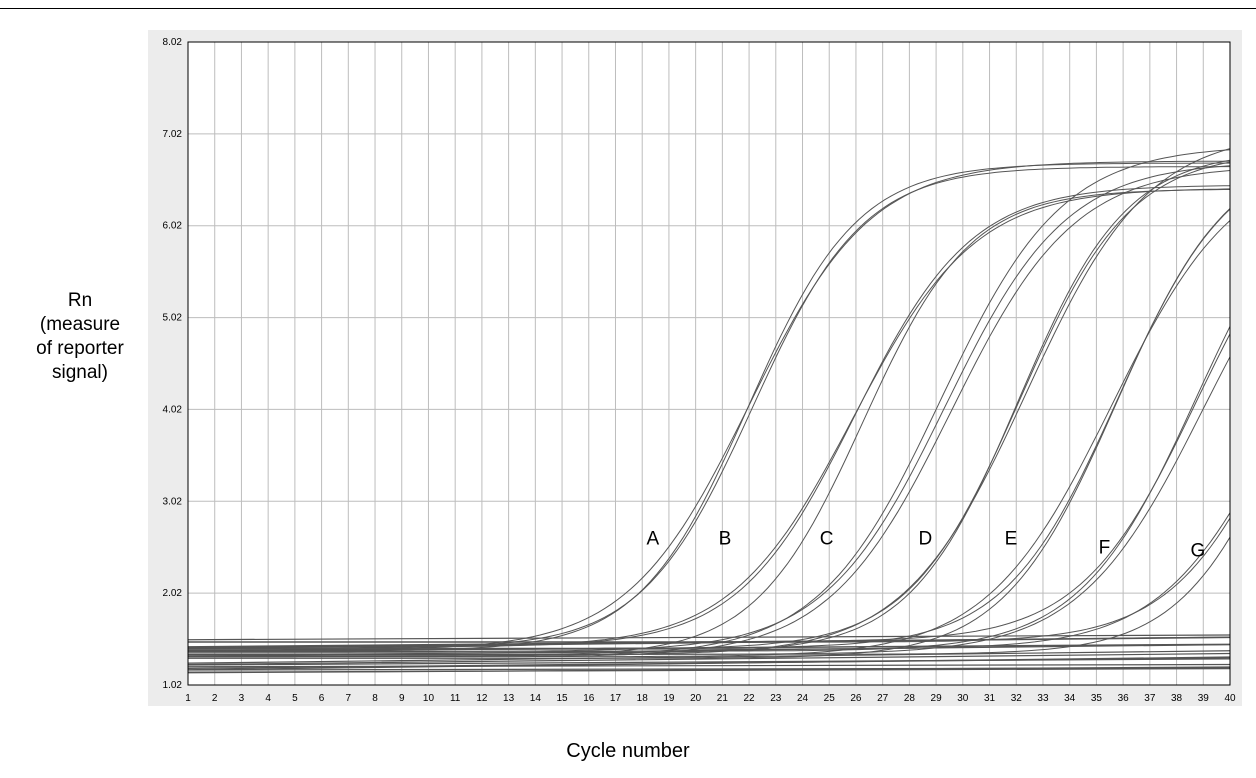 The image size is (1256, 778). What do you see at coordinates (910, 698) in the screenshot?
I see `x-tick-label: 28` at bounding box center [910, 698].